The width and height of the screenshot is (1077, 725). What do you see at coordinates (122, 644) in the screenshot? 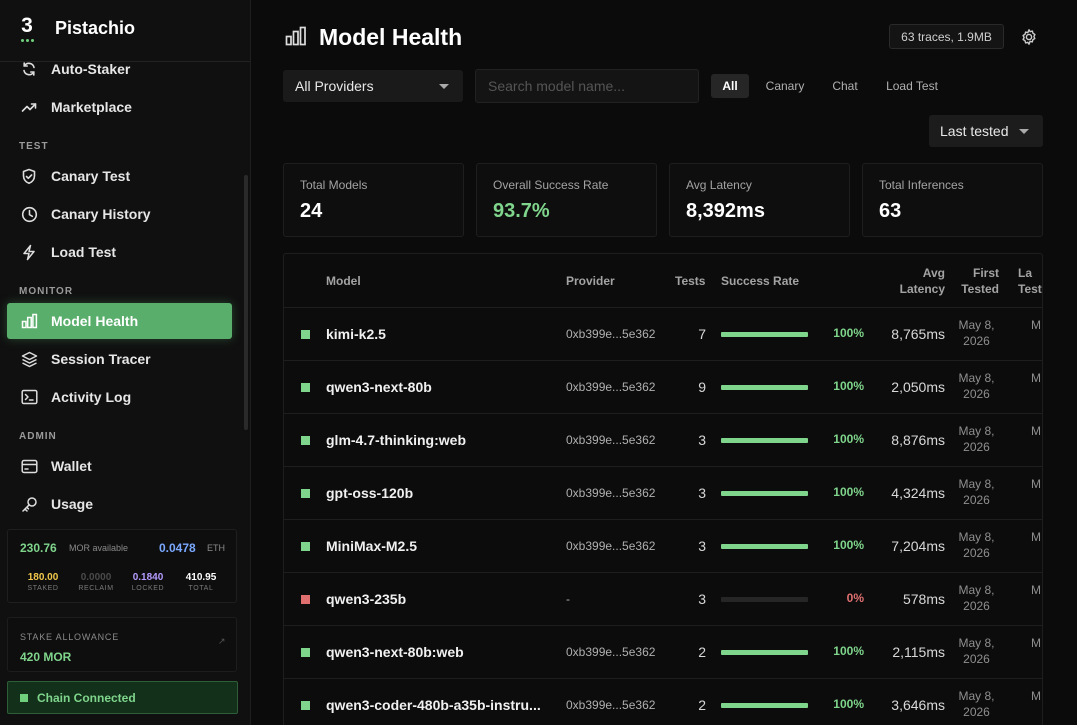
I see `stake-allowance-card: STAKE ALLOWANCE 420 MOR ↗` at bounding box center [122, 644].